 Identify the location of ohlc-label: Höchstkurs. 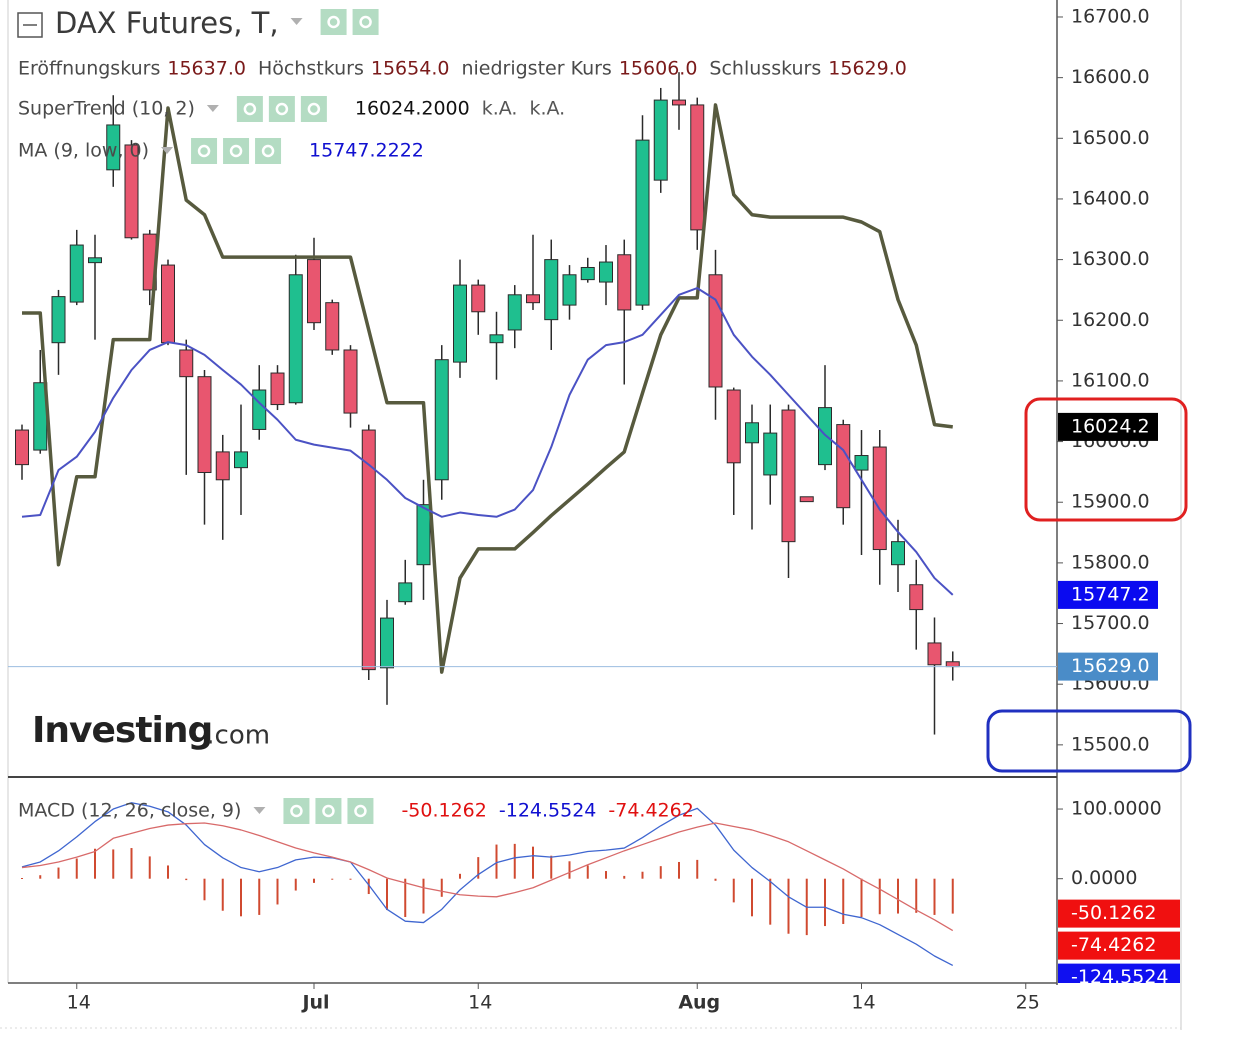
(311, 69).